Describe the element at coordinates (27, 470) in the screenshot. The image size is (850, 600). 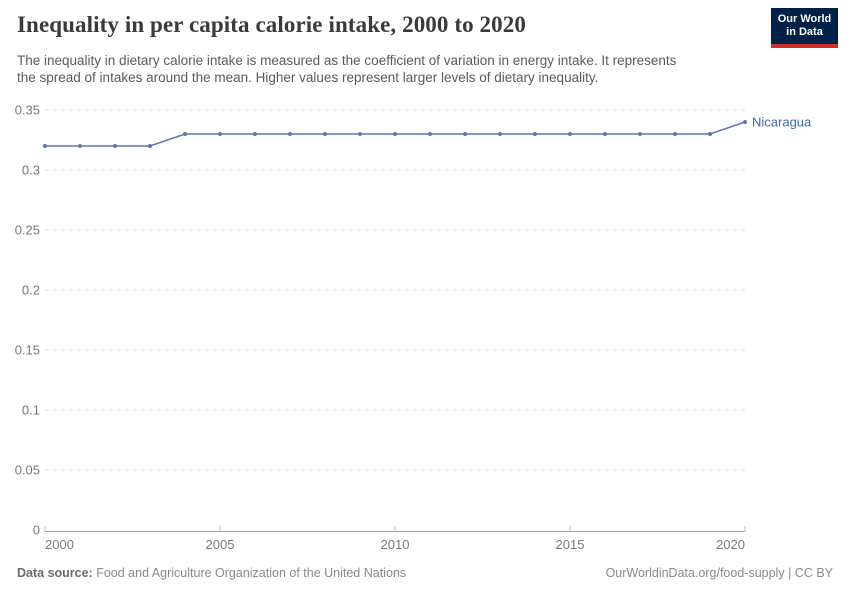
I see `y-tick-label: 0.05` at that location.